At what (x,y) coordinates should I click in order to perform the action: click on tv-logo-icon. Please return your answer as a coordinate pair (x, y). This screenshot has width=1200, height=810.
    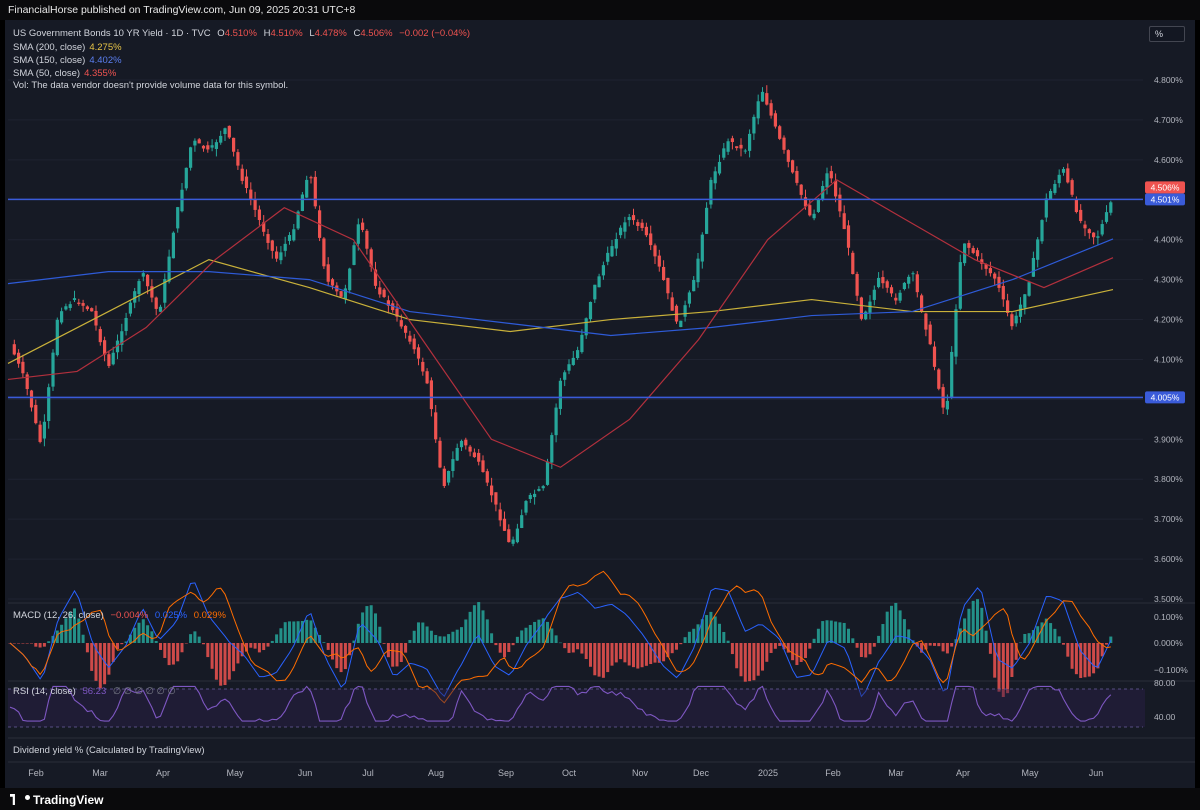
    Looking at the image, I should click on (12, 799).